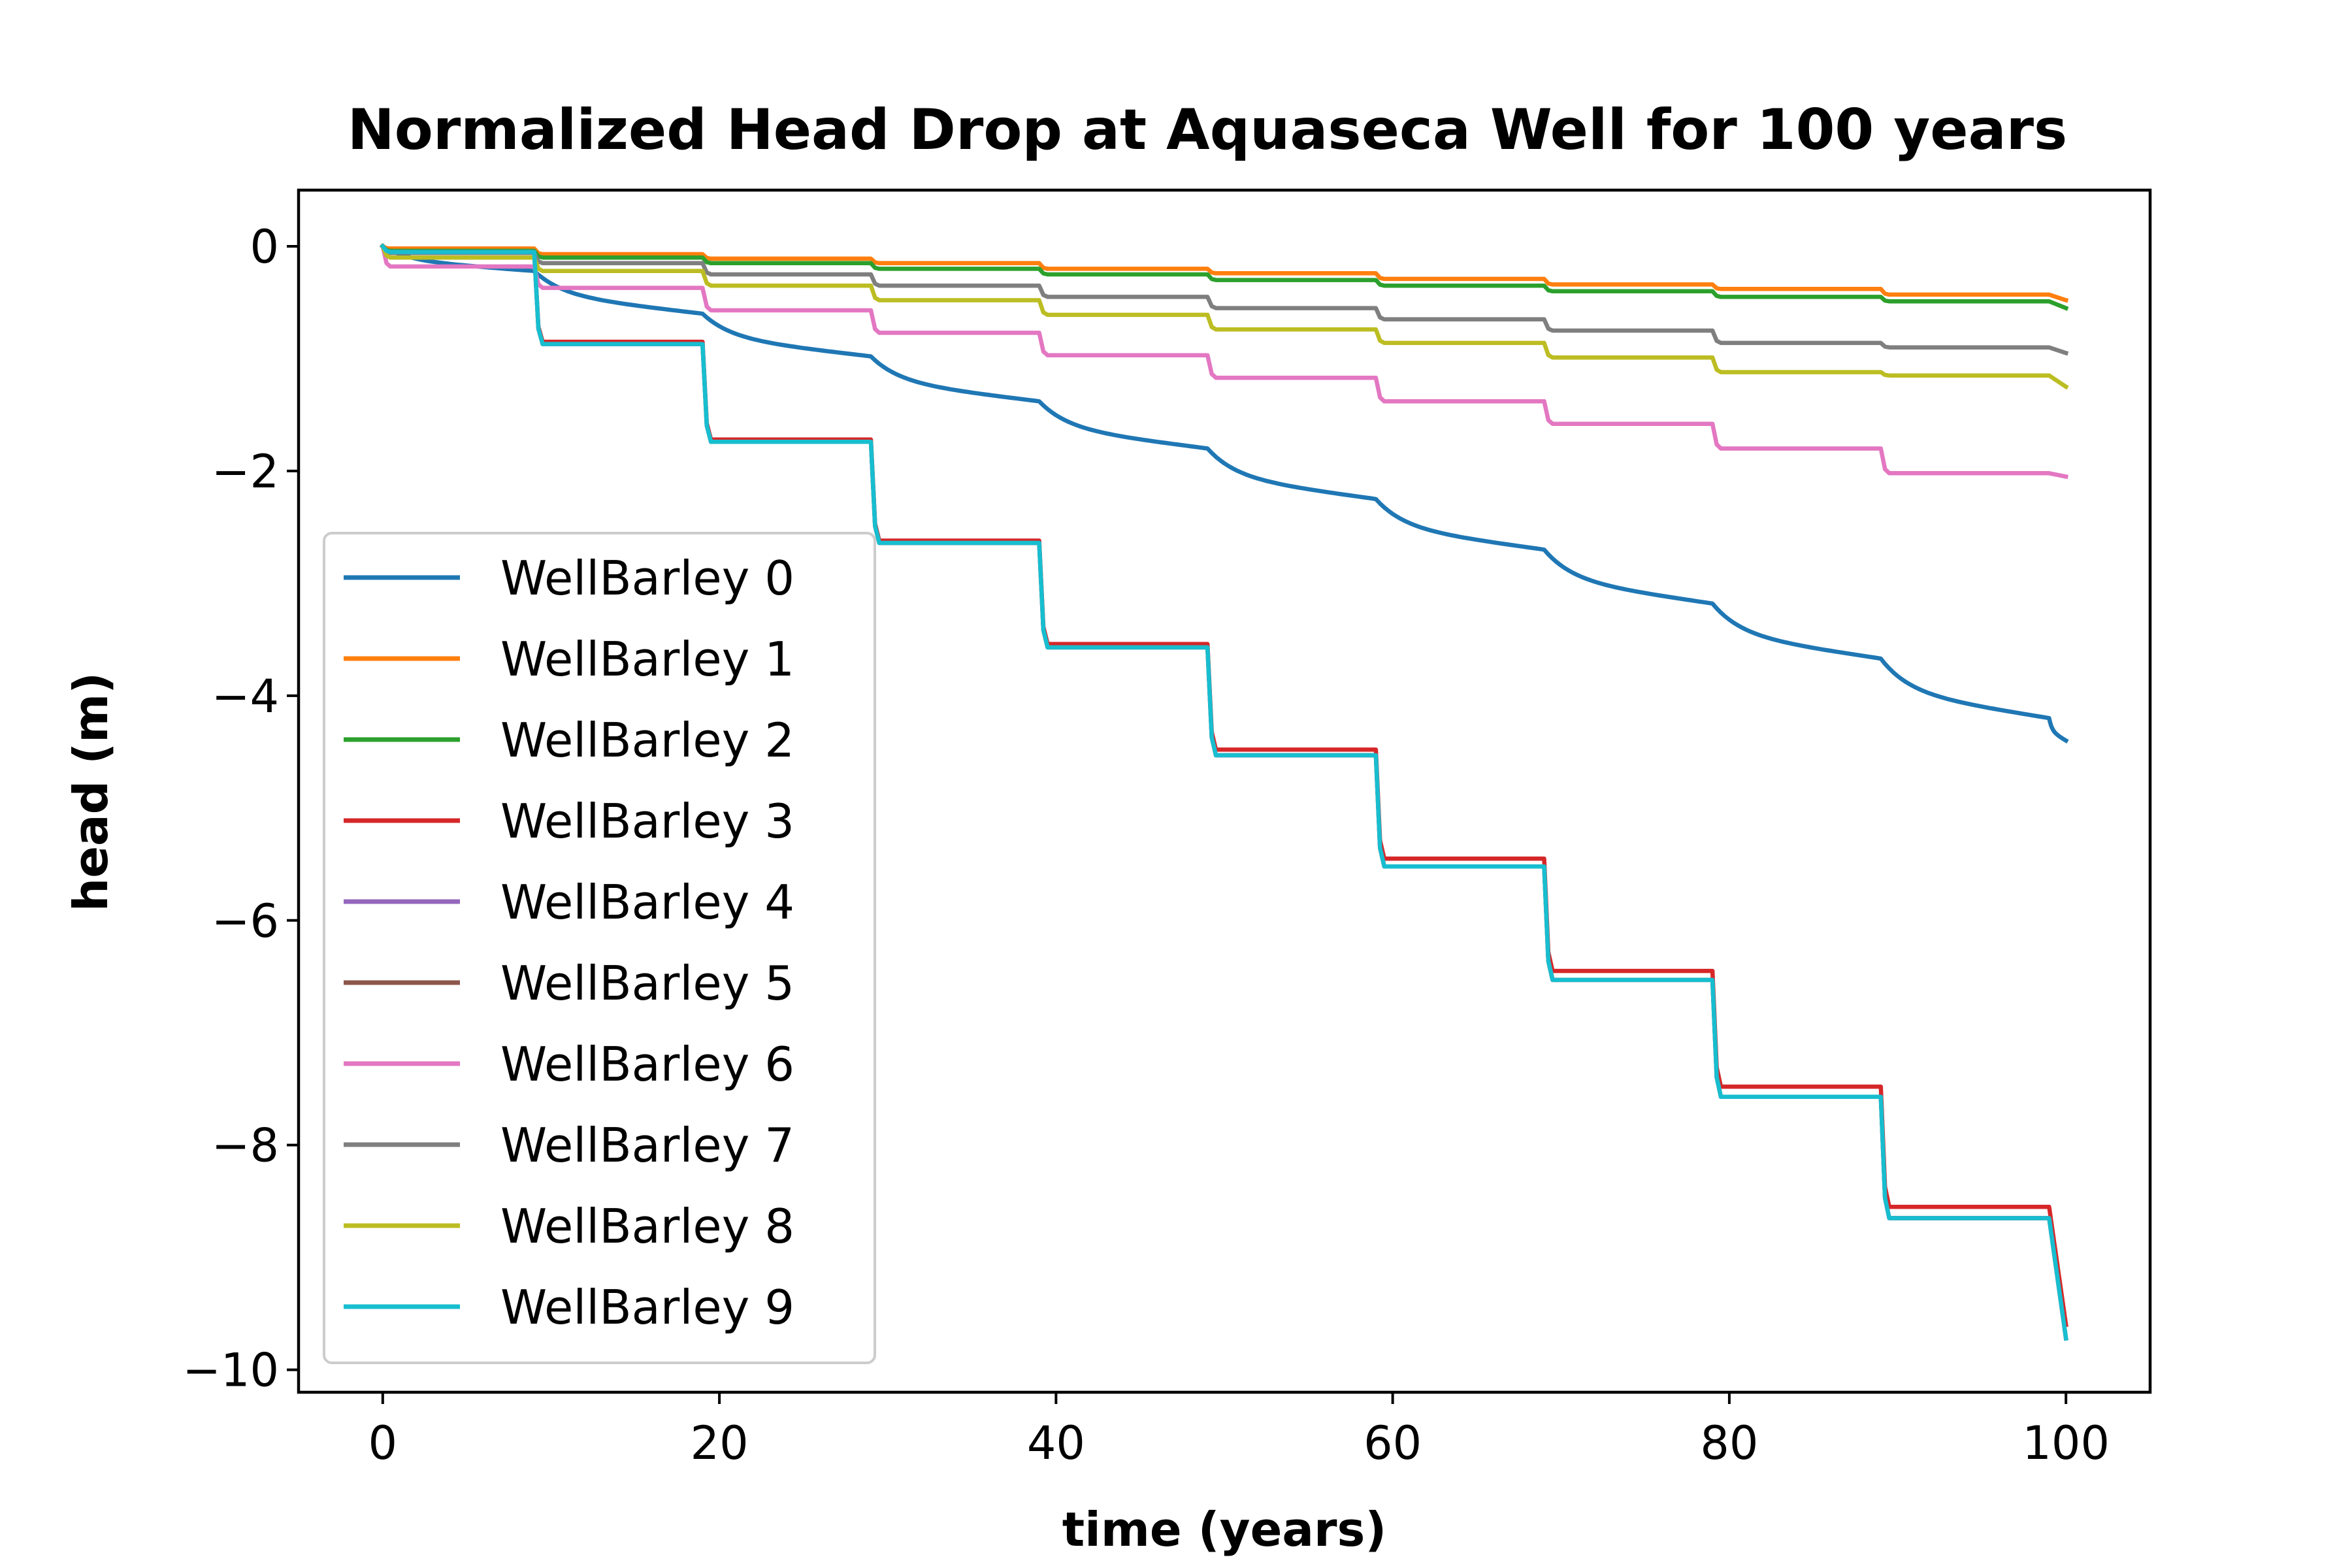  Describe the element at coordinates (383, 1443) in the screenshot. I see `x-tick-label: 0` at that location.